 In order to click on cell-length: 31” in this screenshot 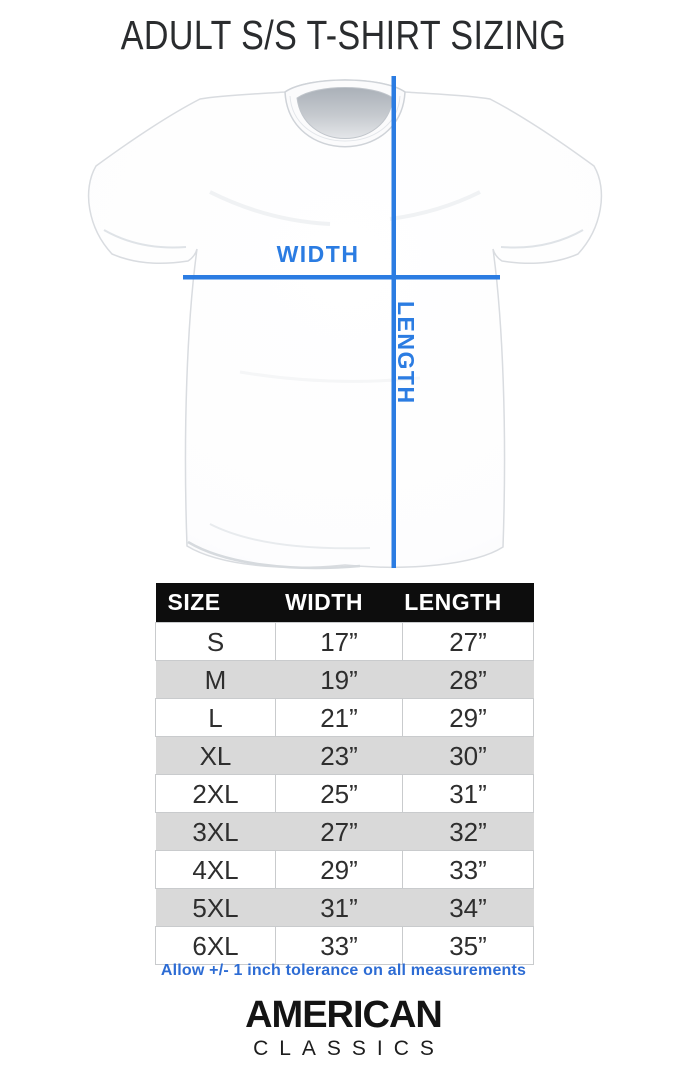, I will do `click(468, 793)`.